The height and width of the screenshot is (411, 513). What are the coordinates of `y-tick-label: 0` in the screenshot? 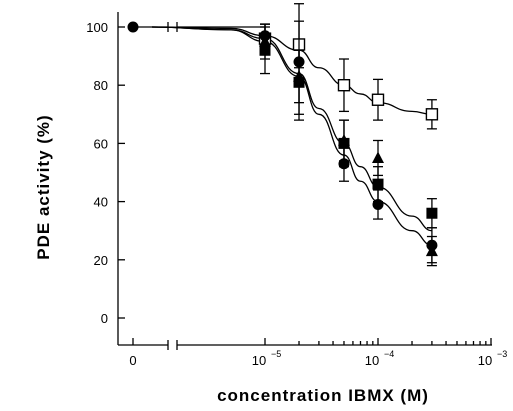 It's located at (104, 318).